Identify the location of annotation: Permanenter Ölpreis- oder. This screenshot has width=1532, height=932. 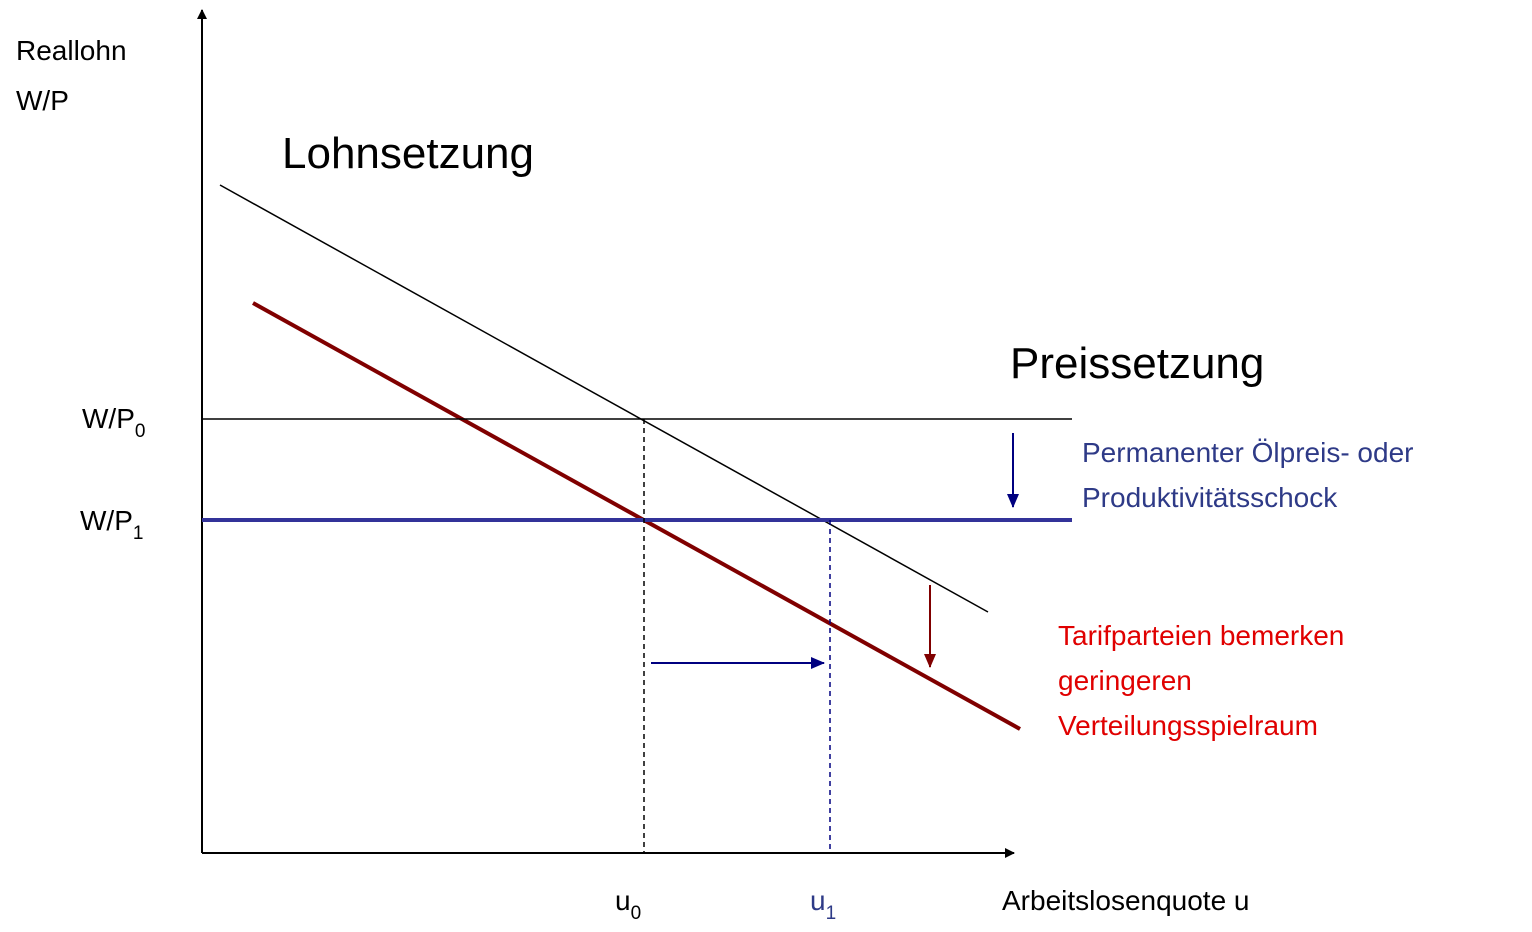
(1247, 452).